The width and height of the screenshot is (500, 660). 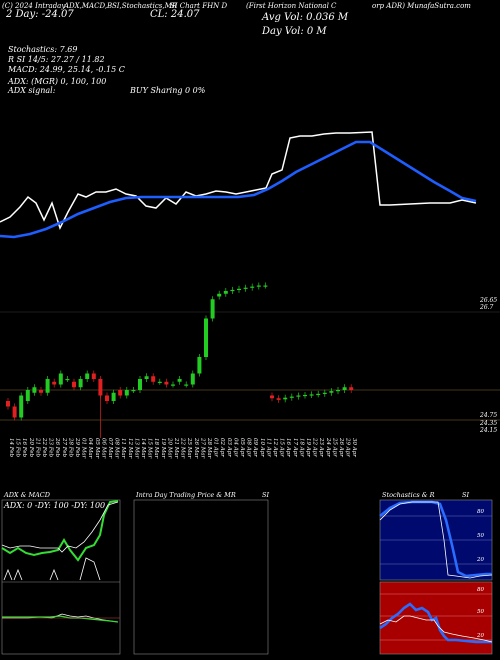 I want to click on date-tick-label: 27 Mar, so click(x=202, y=448).